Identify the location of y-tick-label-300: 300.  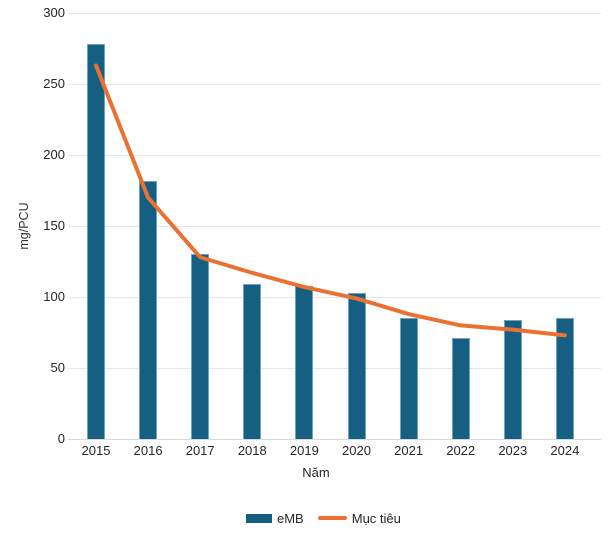
(54, 12).